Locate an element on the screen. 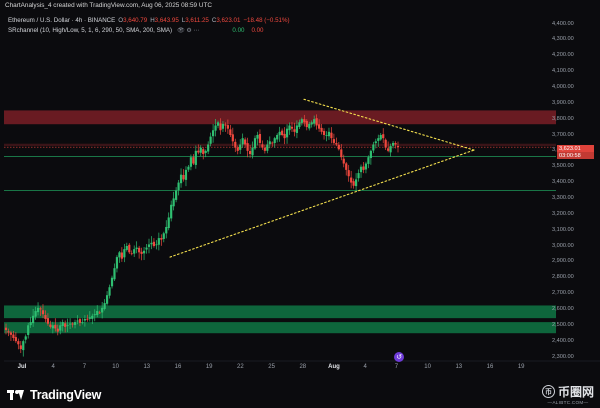  price-axis-tick: 4,300.00 is located at coordinates (563, 39).